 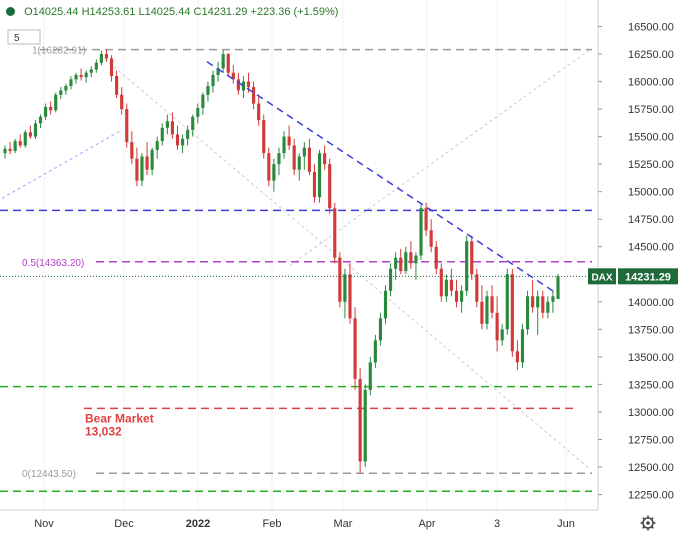 What do you see at coordinates (651, 28) in the screenshot?
I see `y-tick-label-0: 16500.00` at bounding box center [651, 28].